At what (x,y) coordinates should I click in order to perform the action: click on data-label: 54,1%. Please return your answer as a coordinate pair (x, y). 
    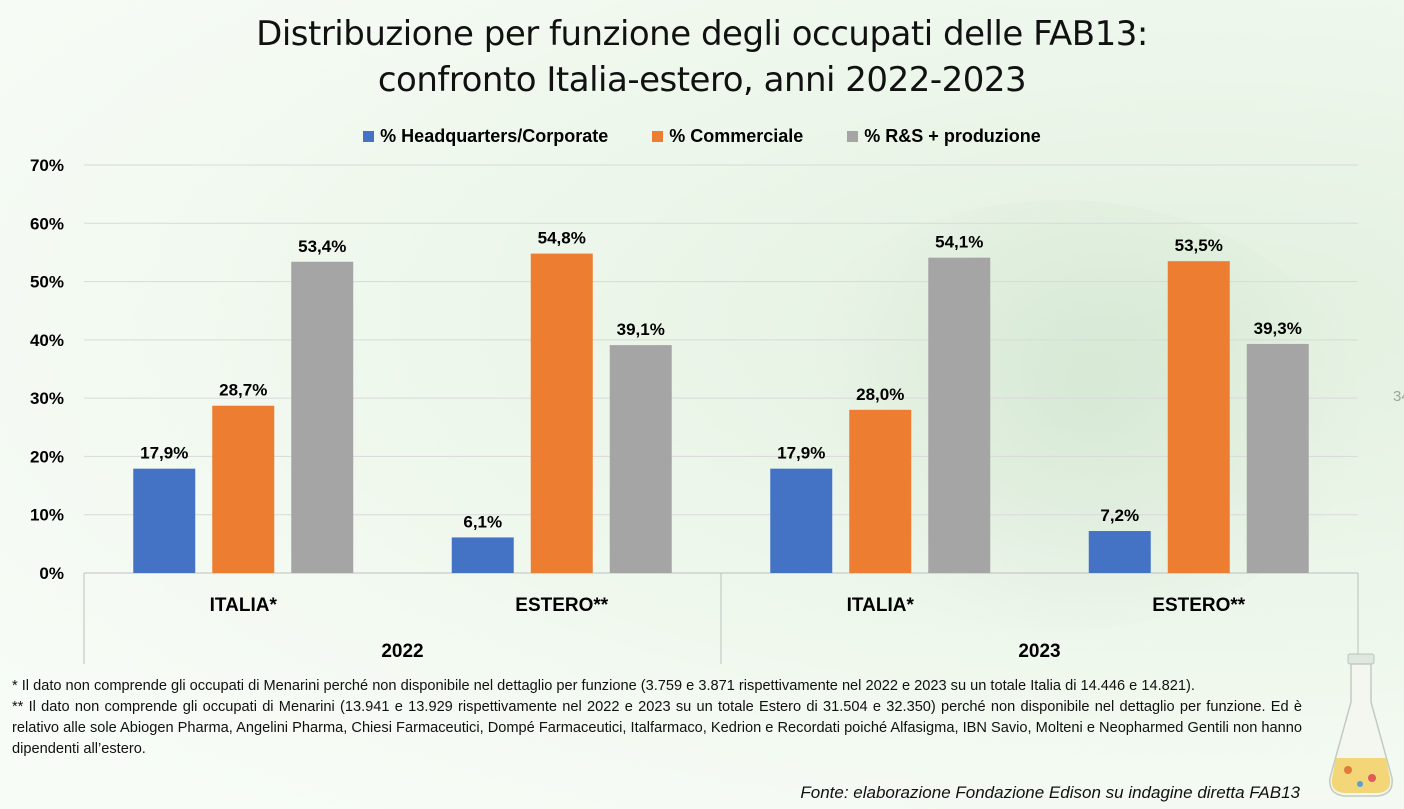
    Looking at the image, I should click on (959, 242).